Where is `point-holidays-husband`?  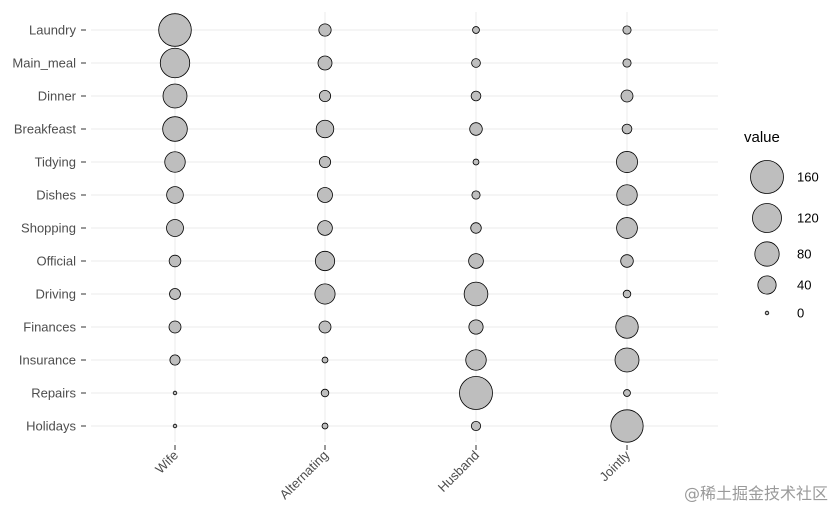
point-holidays-husband is located at coordinates (476, 426).